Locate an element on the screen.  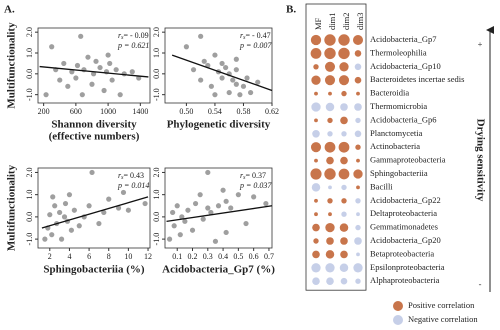
x-axis-label: Phylogenetic diversity is located at coordinates (219, 125).